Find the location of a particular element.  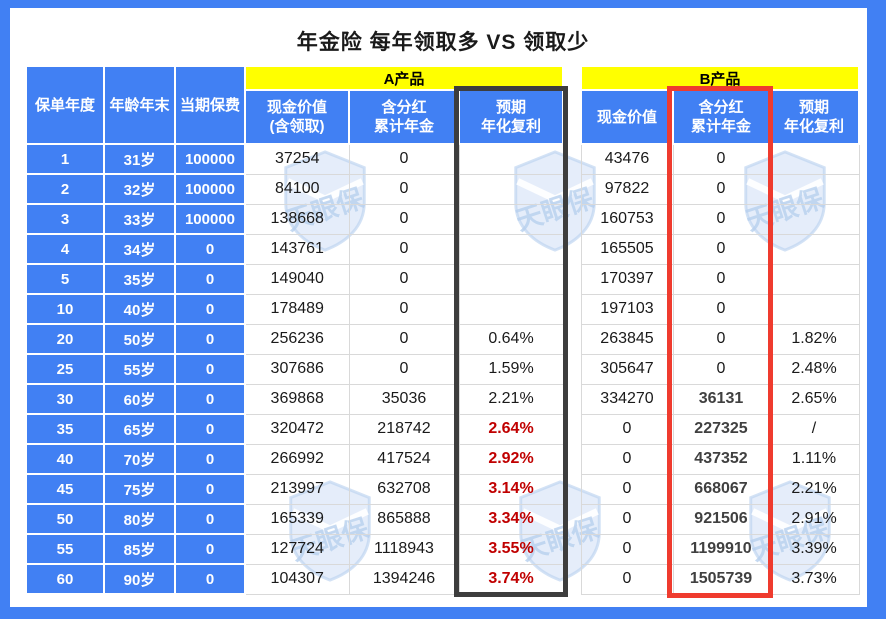

cell-a-cash-value: 143761 is located at coordinates (297, 249).